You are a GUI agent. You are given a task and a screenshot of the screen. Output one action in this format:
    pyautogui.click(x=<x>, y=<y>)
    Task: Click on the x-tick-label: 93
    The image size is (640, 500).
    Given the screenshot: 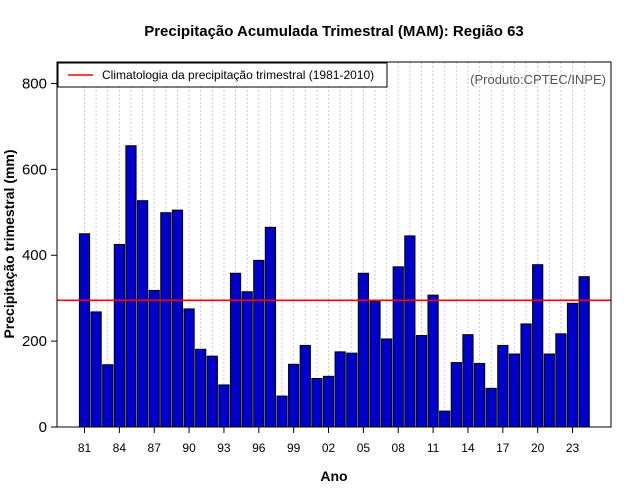 What is the action you would take?
    pyautogui.click(x=224, y=448)
    